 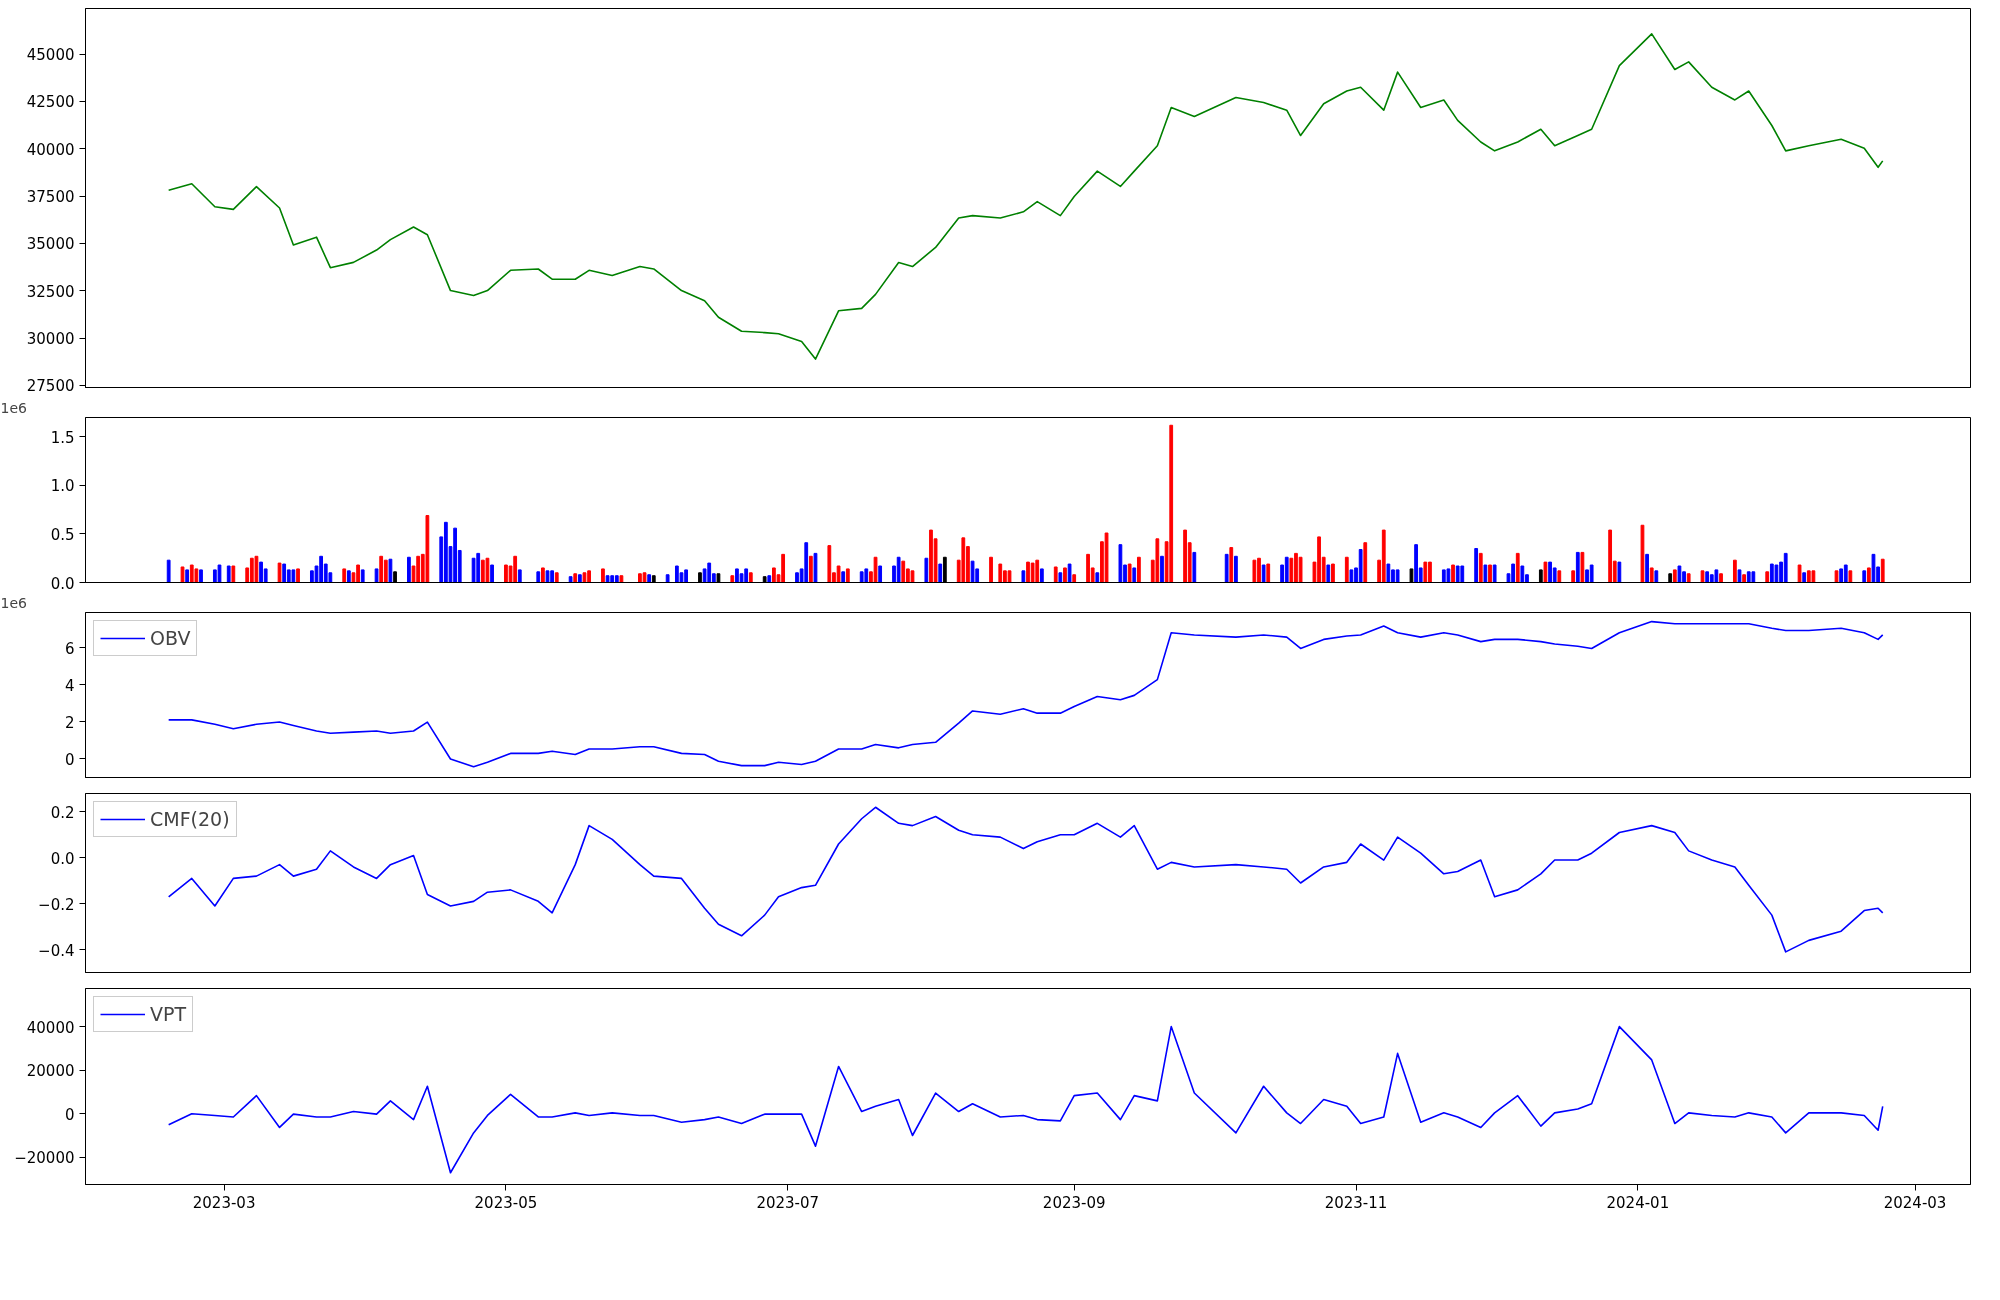 What do you see at coordinates (506, 1202) in the screenshot?
I see `x-tick-label: 2023-05` at bounding box center [506, 1202].